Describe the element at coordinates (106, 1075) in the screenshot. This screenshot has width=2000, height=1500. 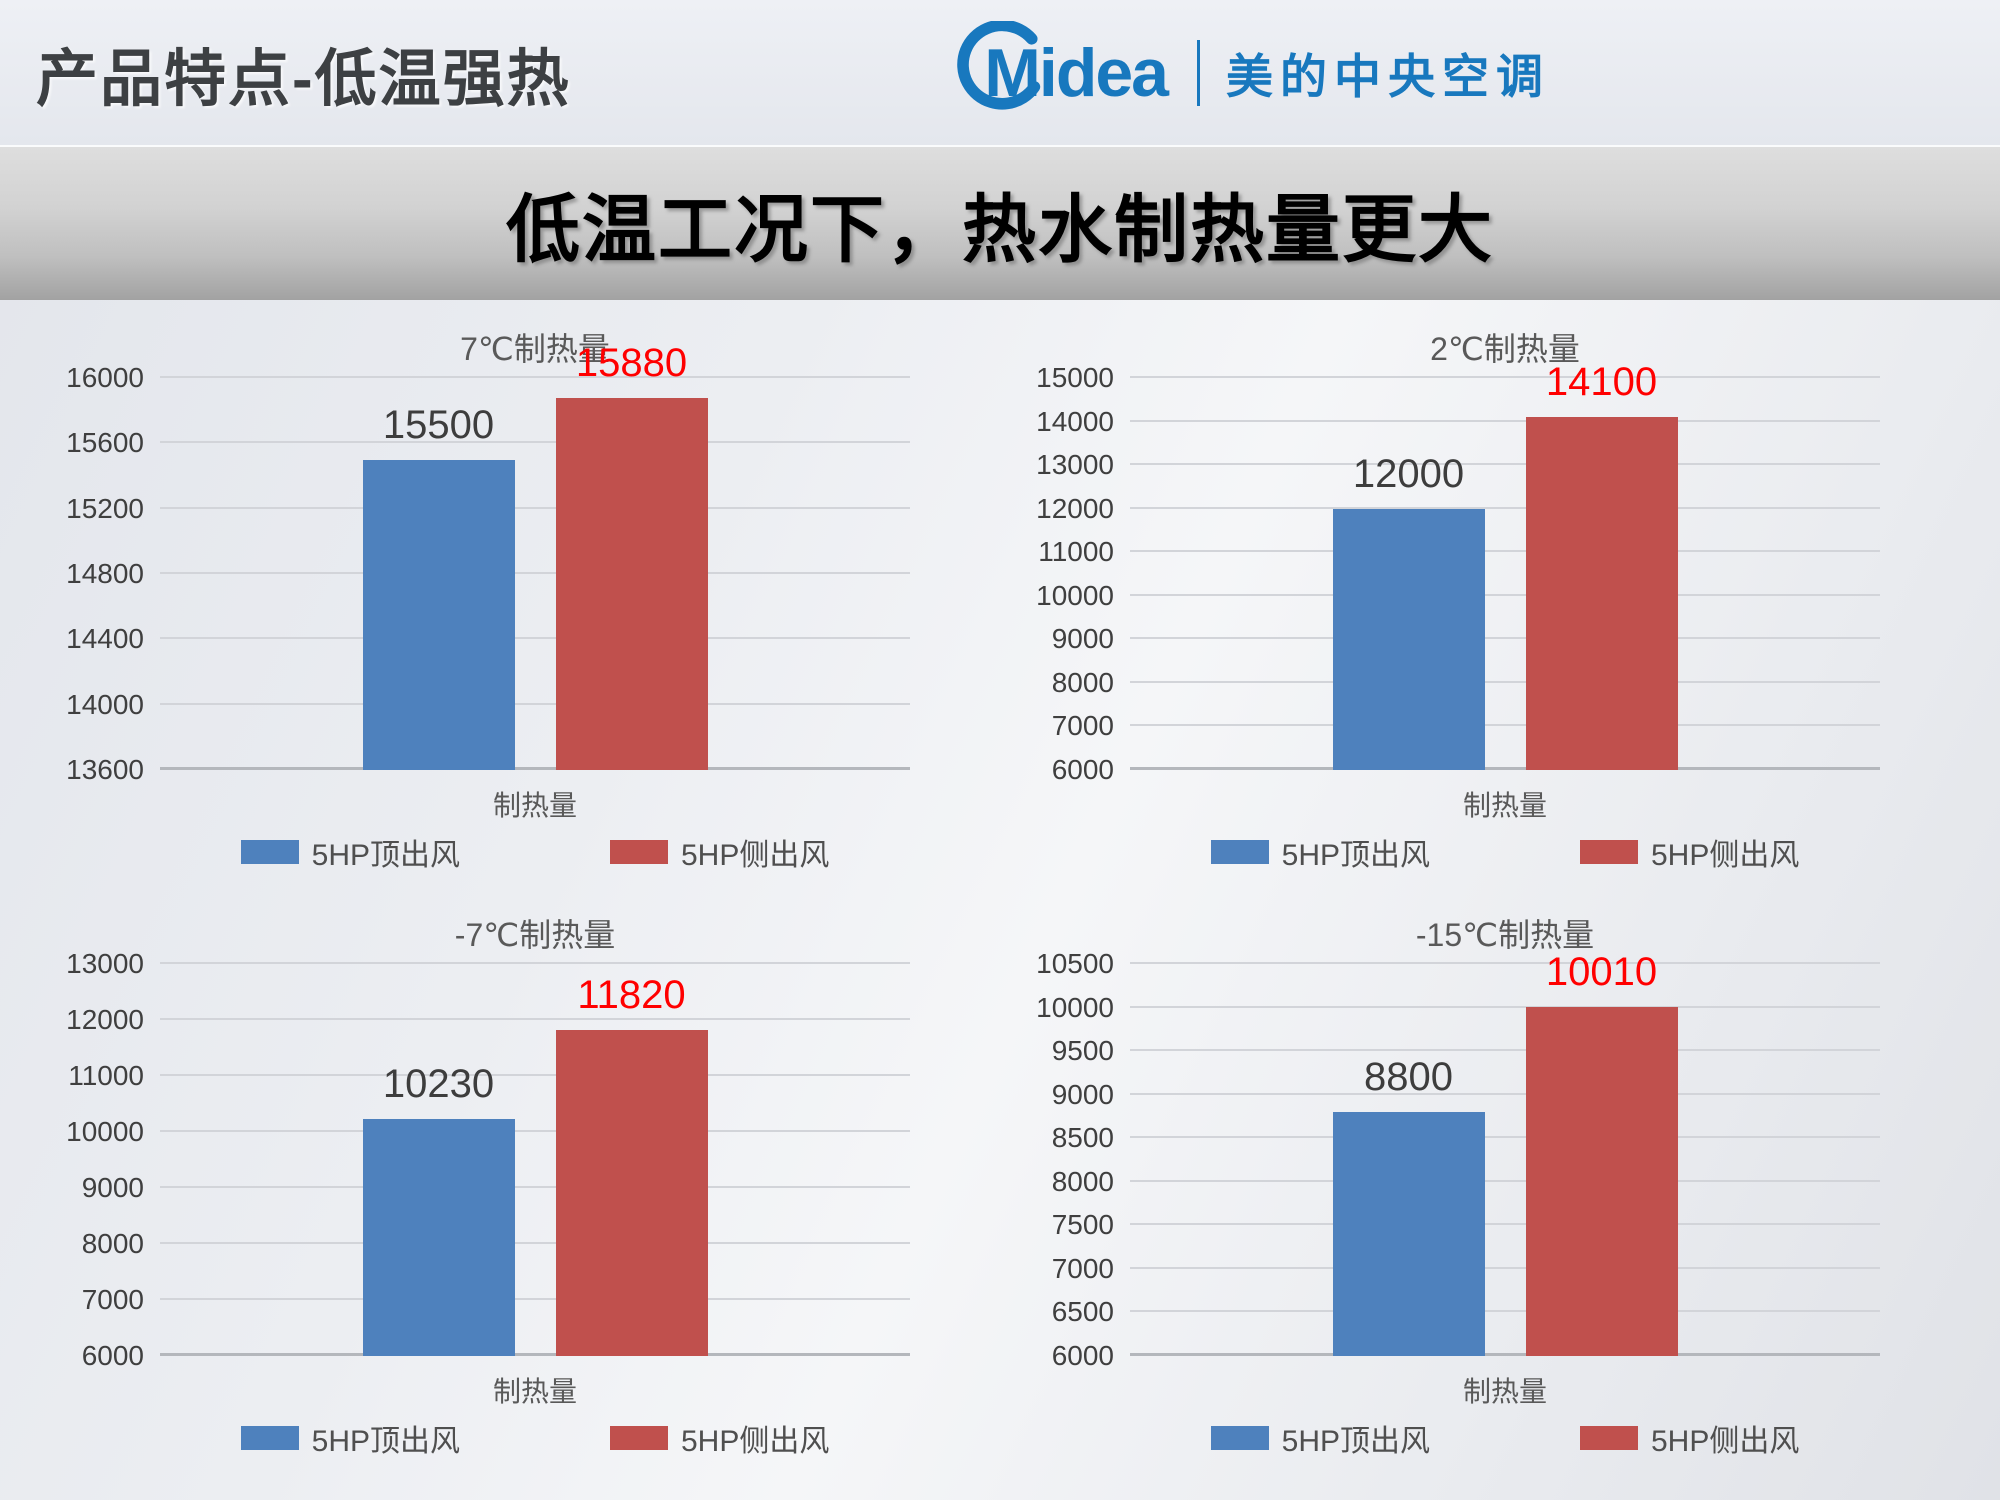
I see `y-tick-label: 11000` at that location.